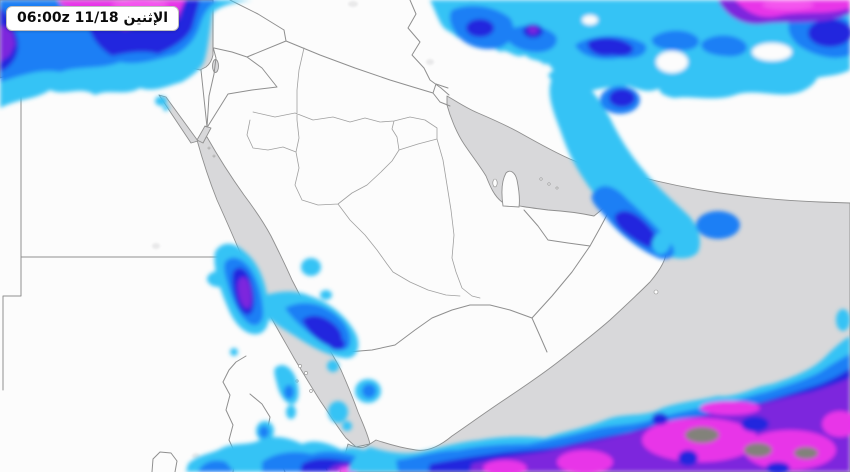 The width and height of the screenshot is (850, 472). What do you see at coordinates (204, 134) in the screenshot?
I see `sea-gulf-of-aqaba` at bounding box center [204, 134].